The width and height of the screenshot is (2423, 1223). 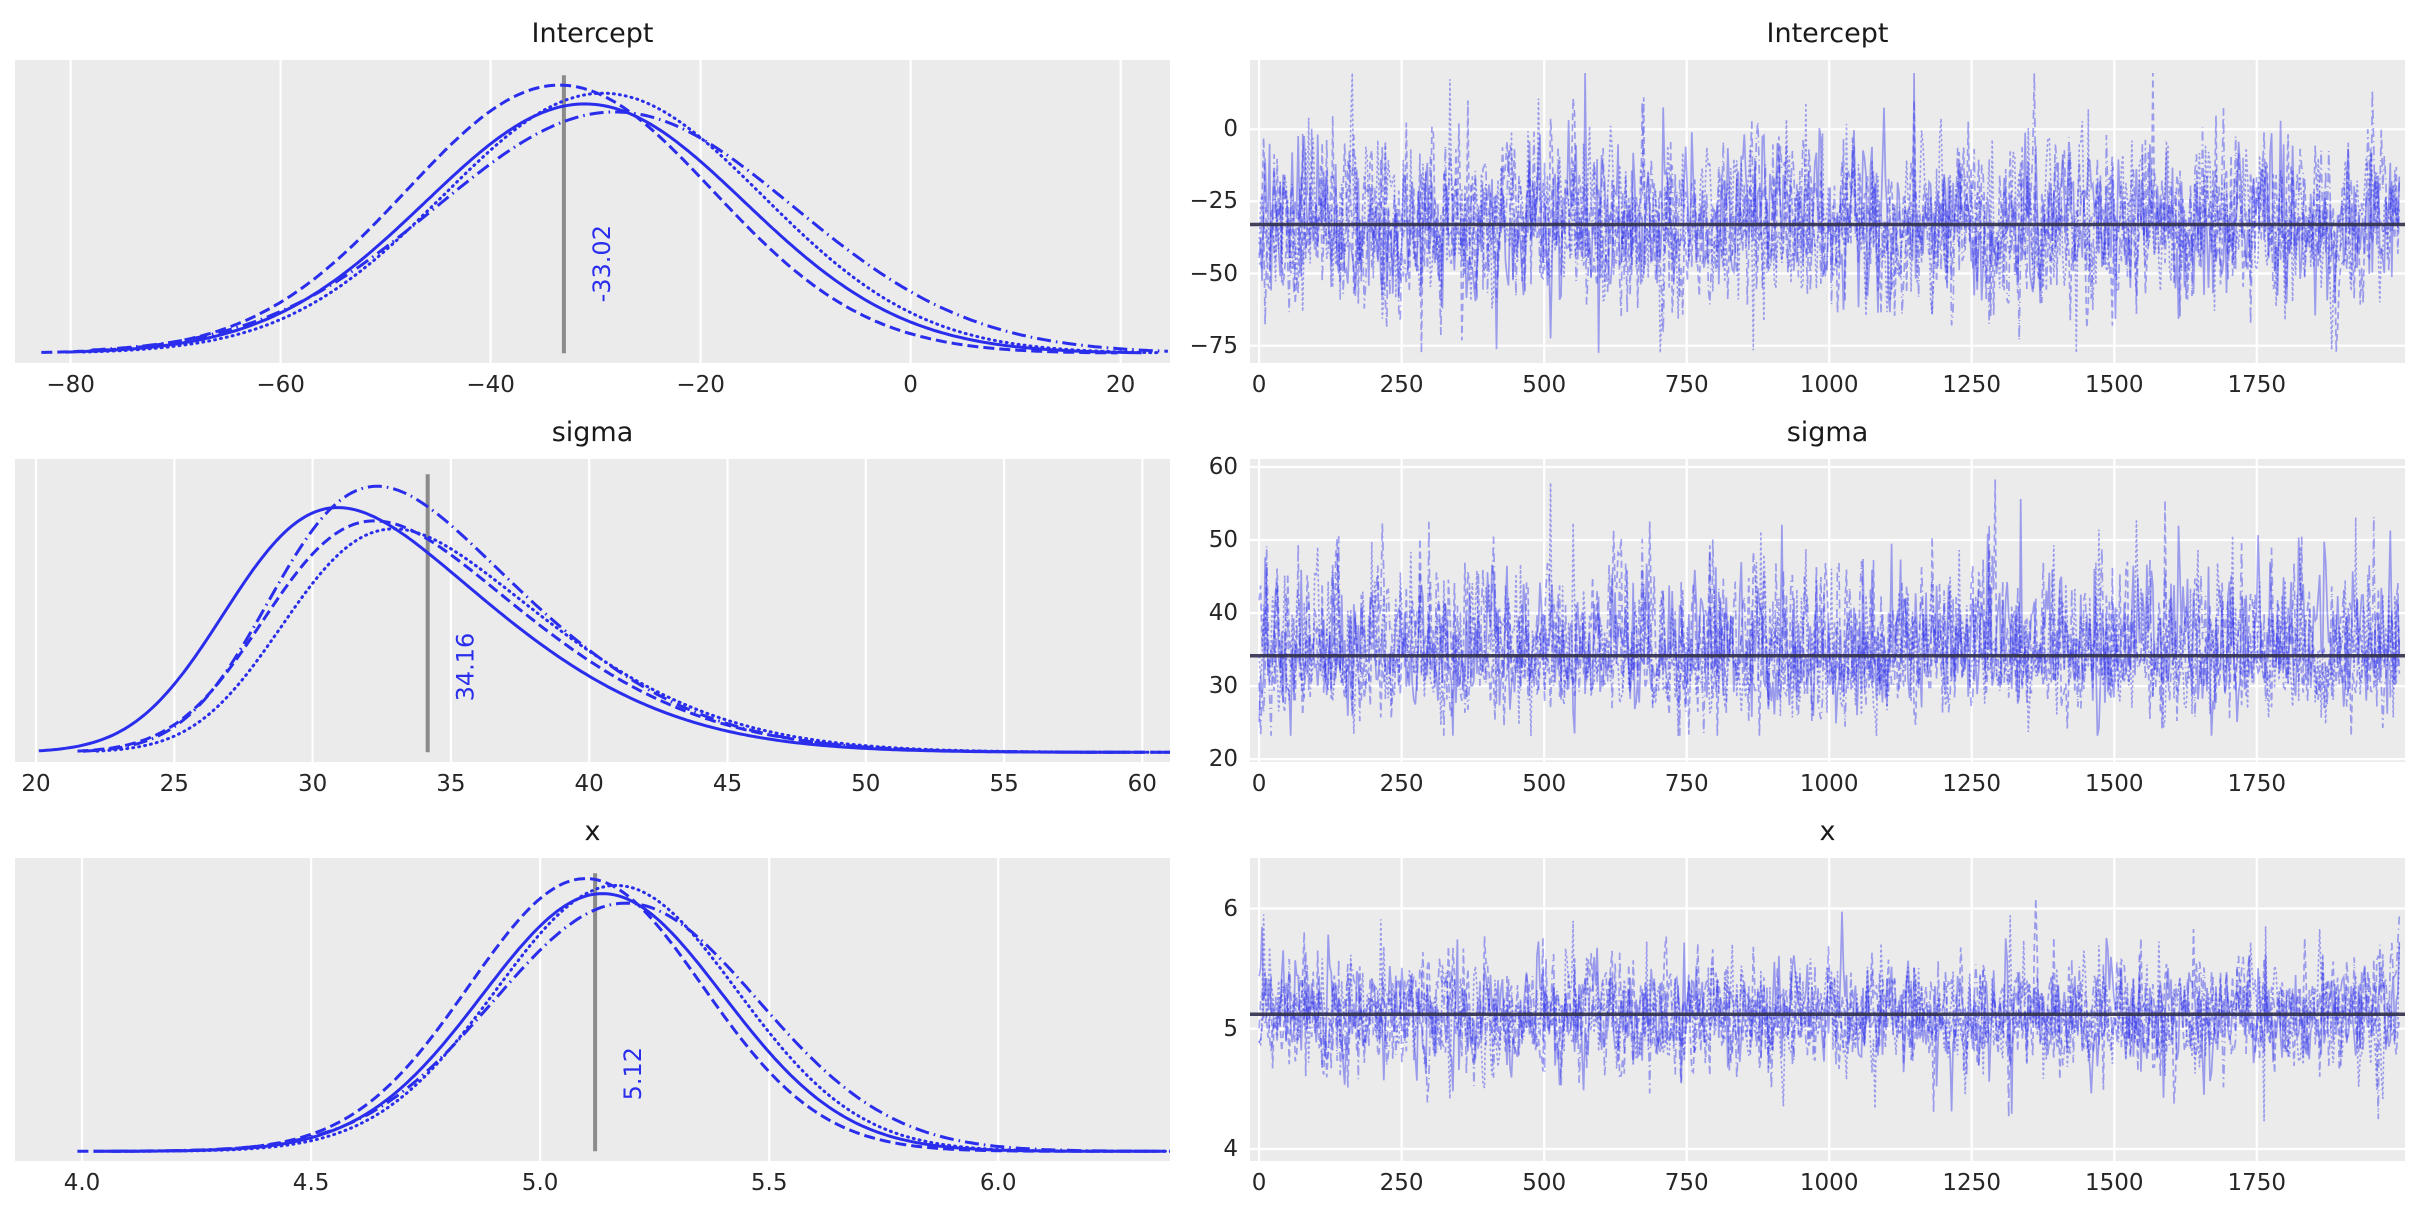 I want to click on sigma-kde-canvas: 34.16, so click(x=602, y=610).